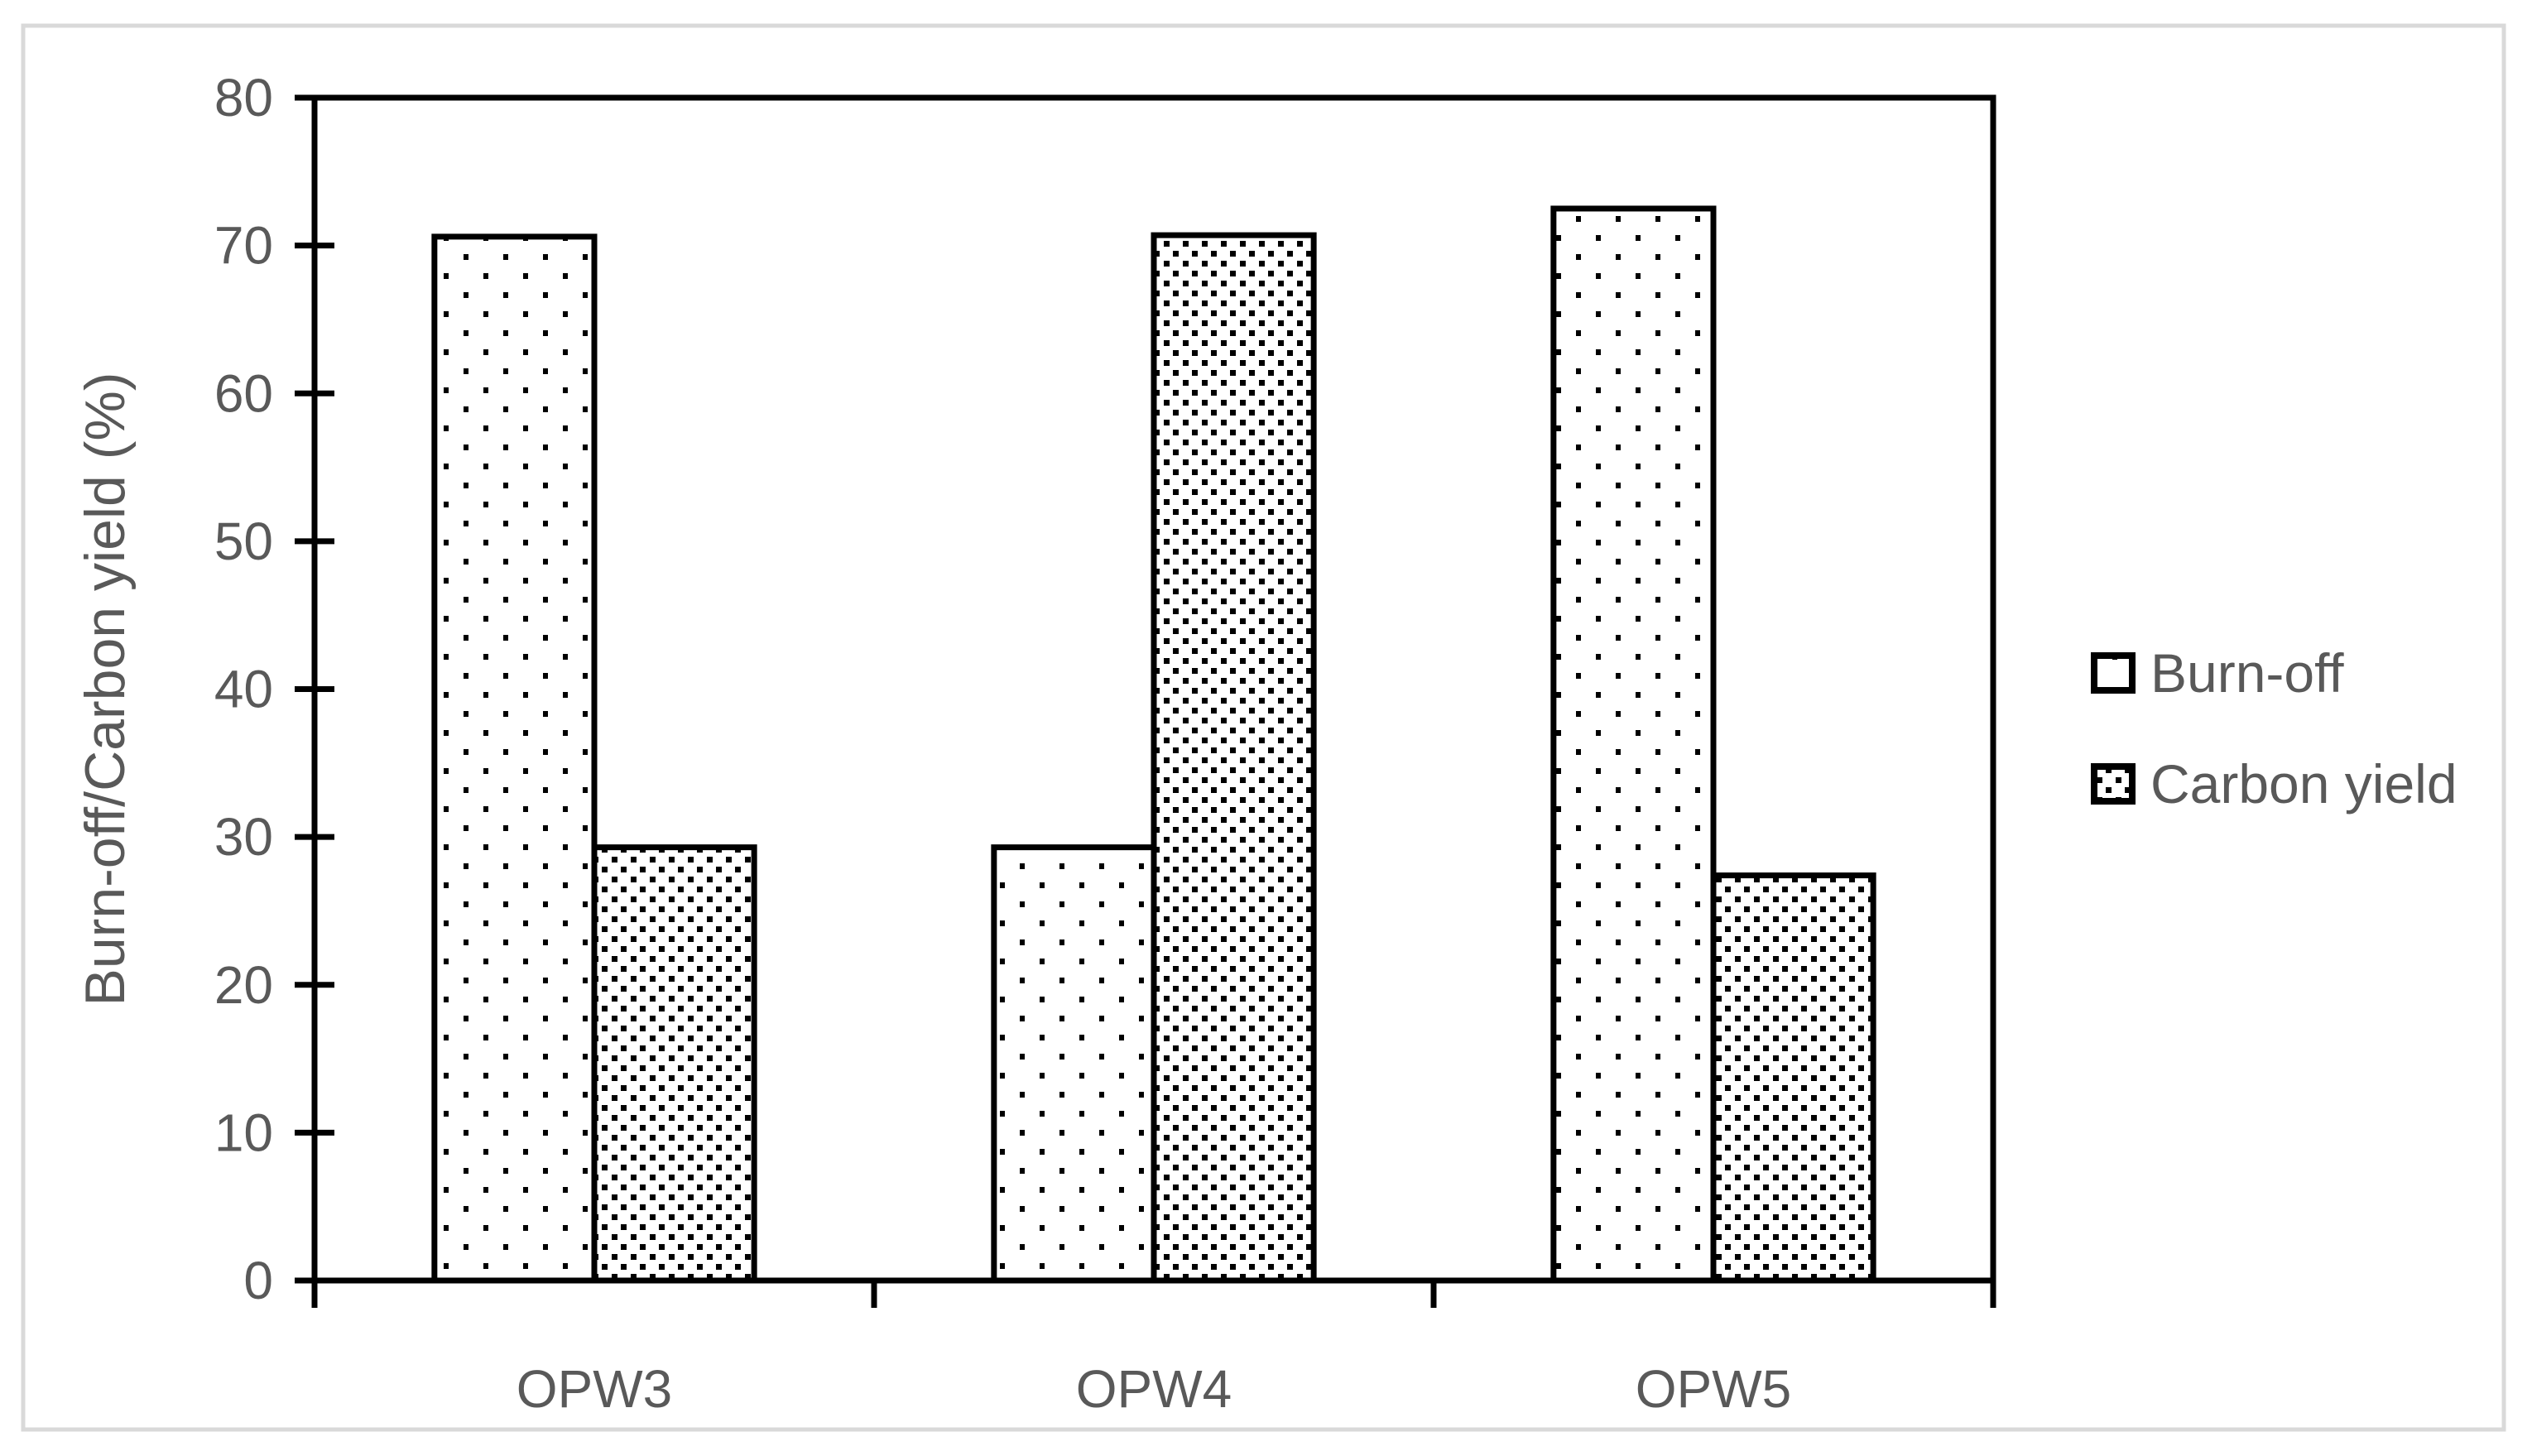 The height and width of the screenshot is (1456, 2532). I want to click on legend-label-carbon-yield: Carbon yield, so click(2304, 783).